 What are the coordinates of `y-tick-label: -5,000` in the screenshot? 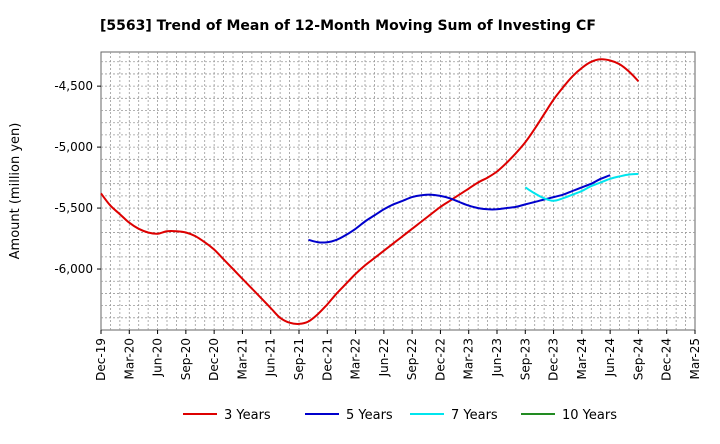 It's located at (73, 147).